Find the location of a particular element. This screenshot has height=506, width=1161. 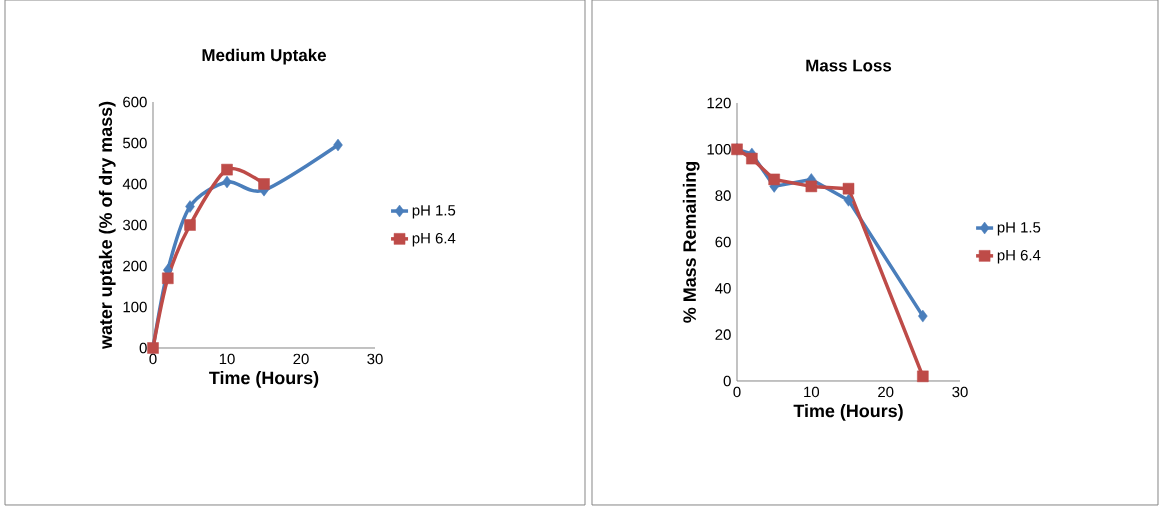

y-tick-label: 600 is located at coordinates (135, 102).